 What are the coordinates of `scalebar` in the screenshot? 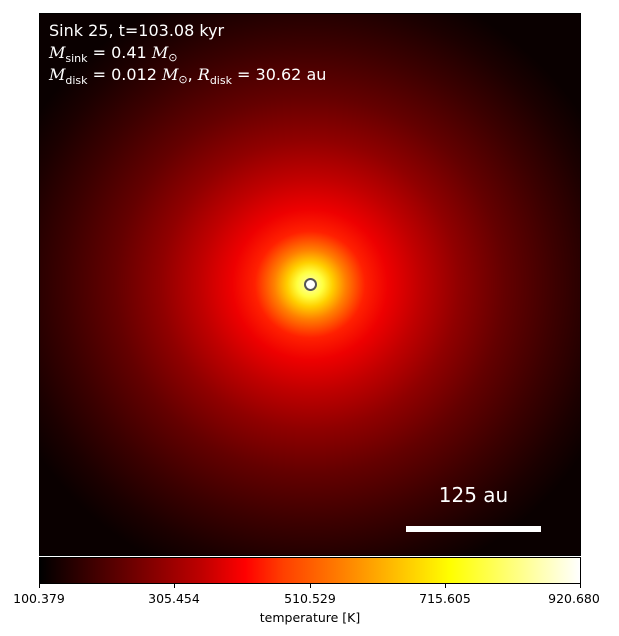 It's located at (473, 529).